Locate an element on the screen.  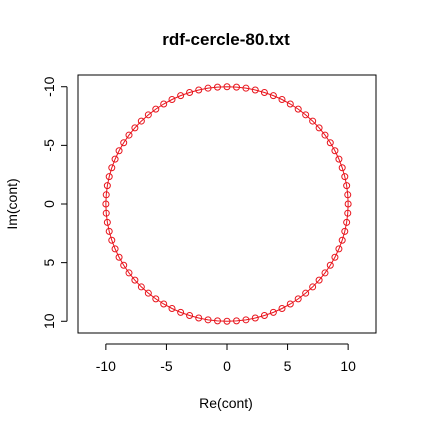
x-axis: -10 -5 0 5 10 is located at coordinates (226, 358).